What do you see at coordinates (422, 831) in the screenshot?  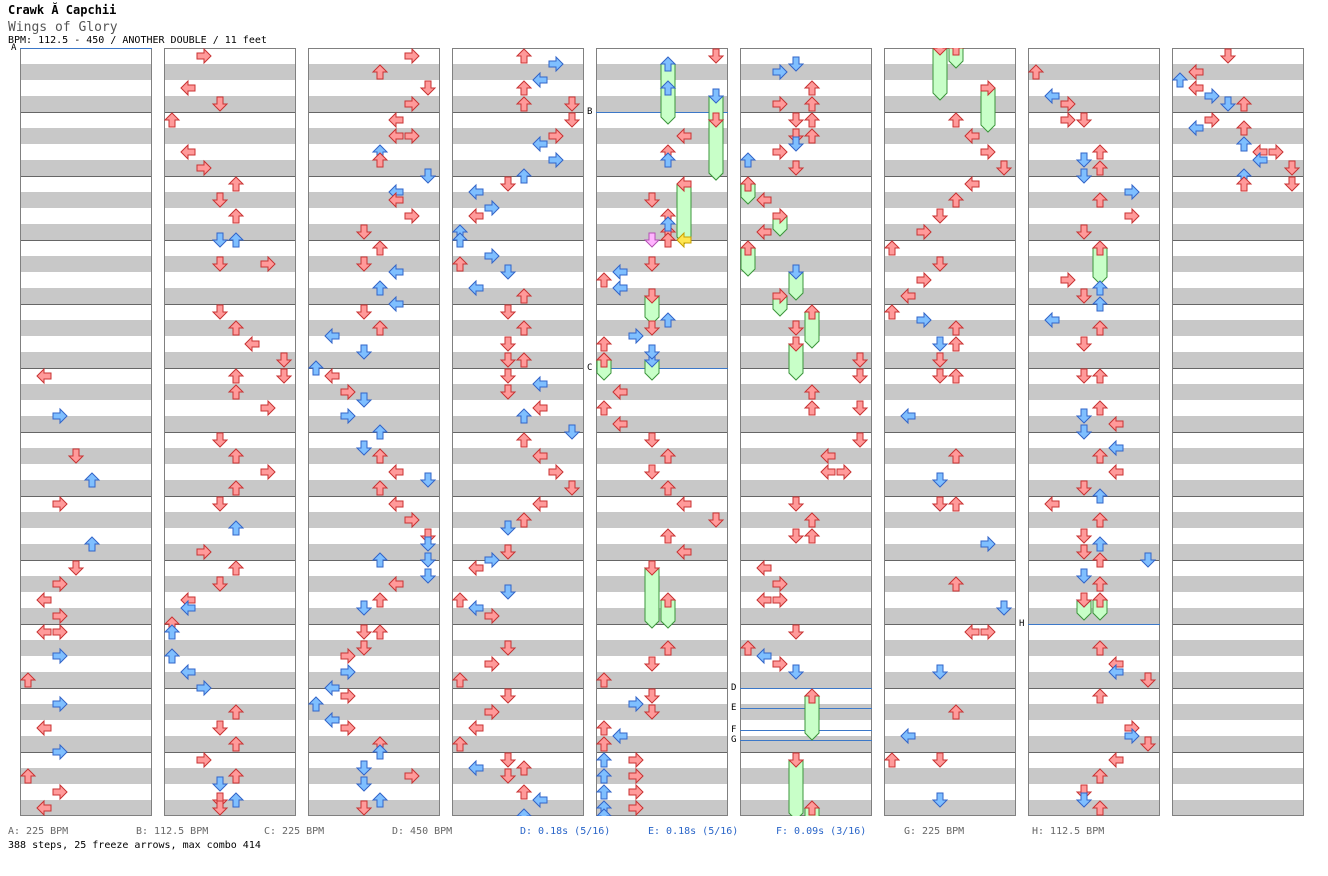 I see `bpm-legend-item: D: 450 BPM` at bounding box center [422, 831].